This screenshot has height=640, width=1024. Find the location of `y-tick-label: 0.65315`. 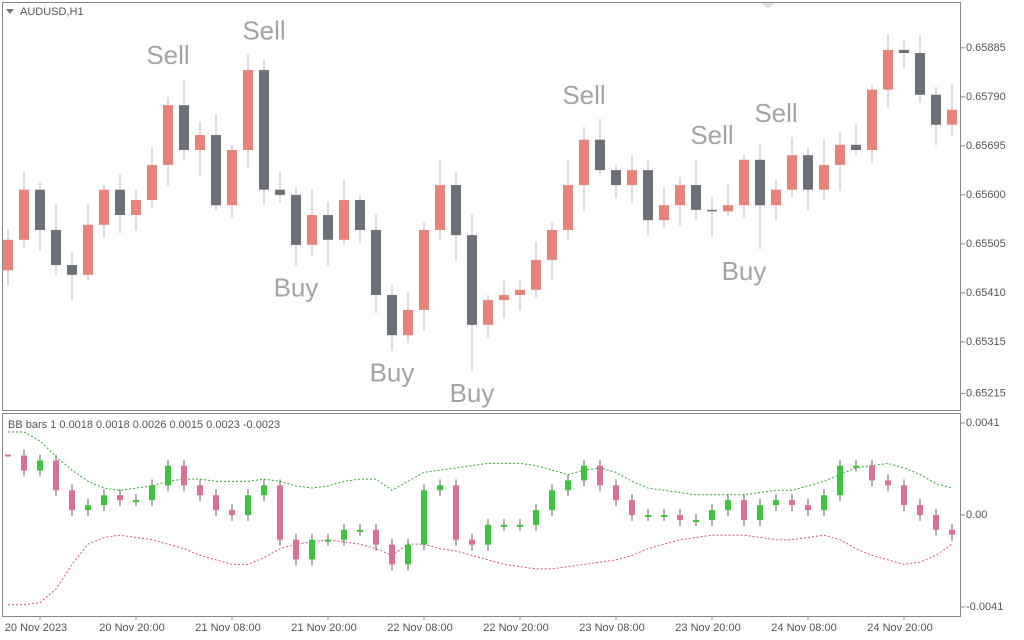

y-tick-label: 0.65315 is located at coordinates (986, 342).